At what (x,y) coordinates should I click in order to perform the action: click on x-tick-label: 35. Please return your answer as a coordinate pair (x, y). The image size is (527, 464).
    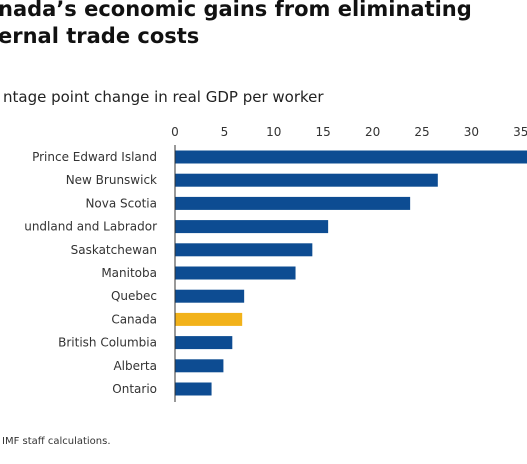
    Looking at the image, I should click on (520, 132).